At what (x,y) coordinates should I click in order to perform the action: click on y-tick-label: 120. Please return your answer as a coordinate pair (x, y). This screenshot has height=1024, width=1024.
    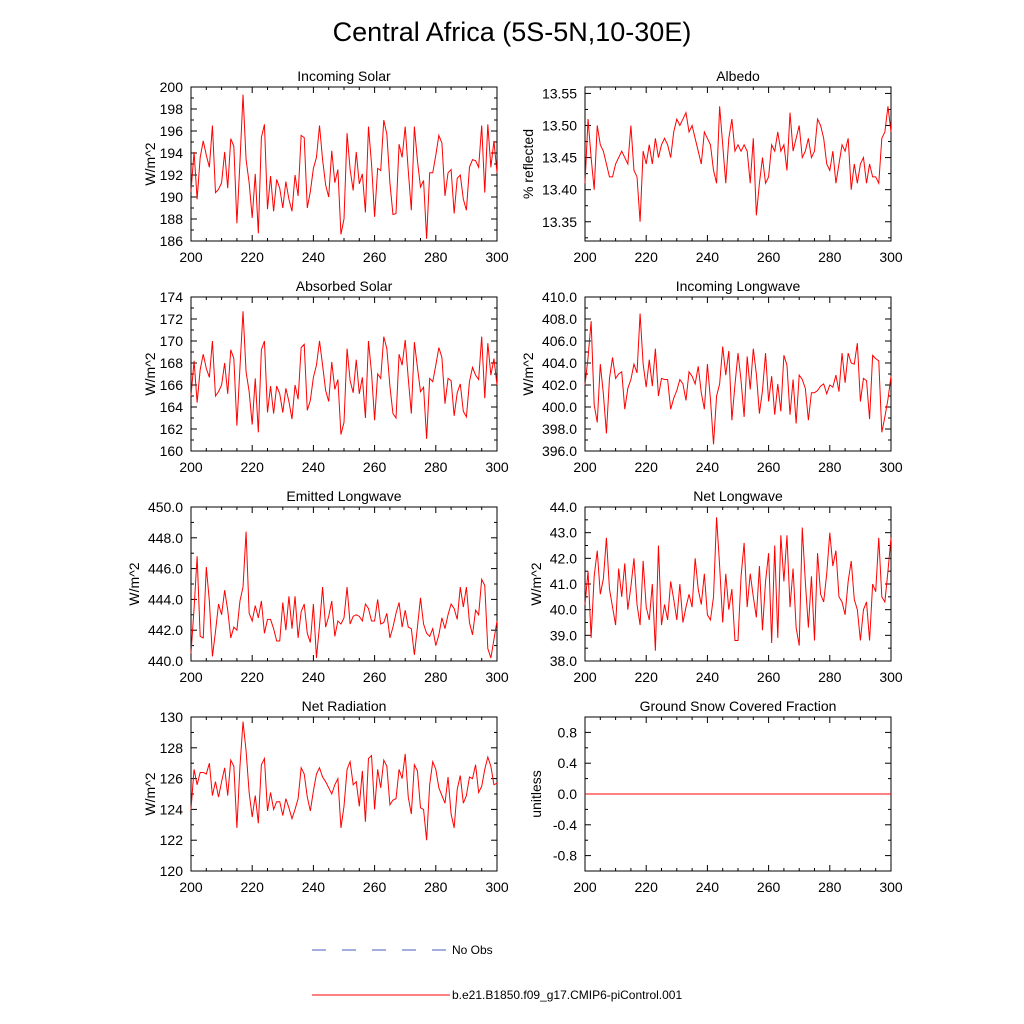
    Looking at the image, I should click on (172, 871).